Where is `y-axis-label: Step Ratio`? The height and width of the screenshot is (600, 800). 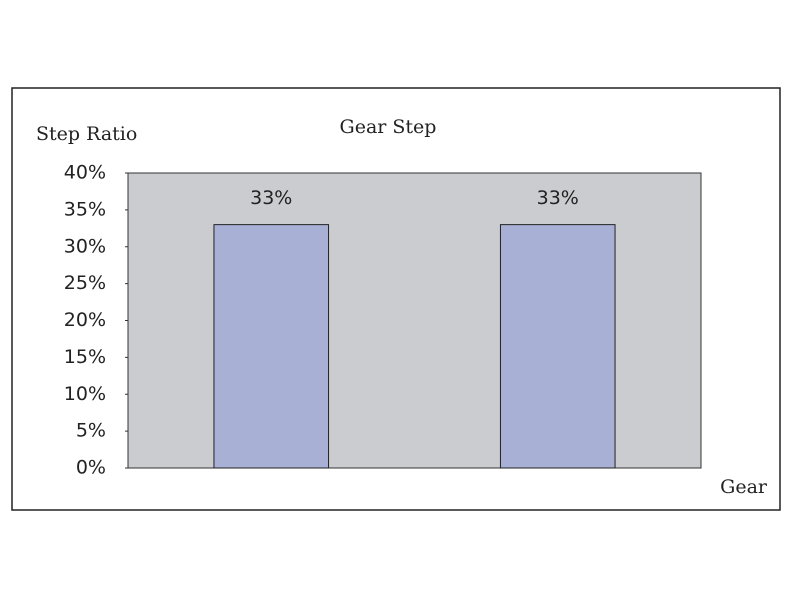 y-axis-label: Step Ratio is located at coordinates (86, 134).